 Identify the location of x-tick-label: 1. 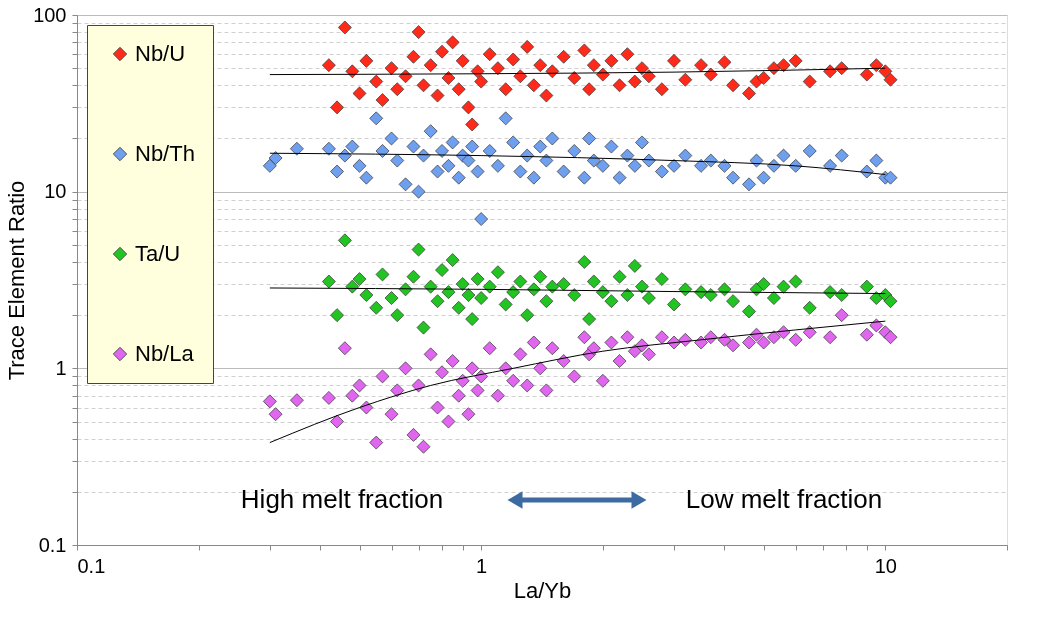
(482, 565).